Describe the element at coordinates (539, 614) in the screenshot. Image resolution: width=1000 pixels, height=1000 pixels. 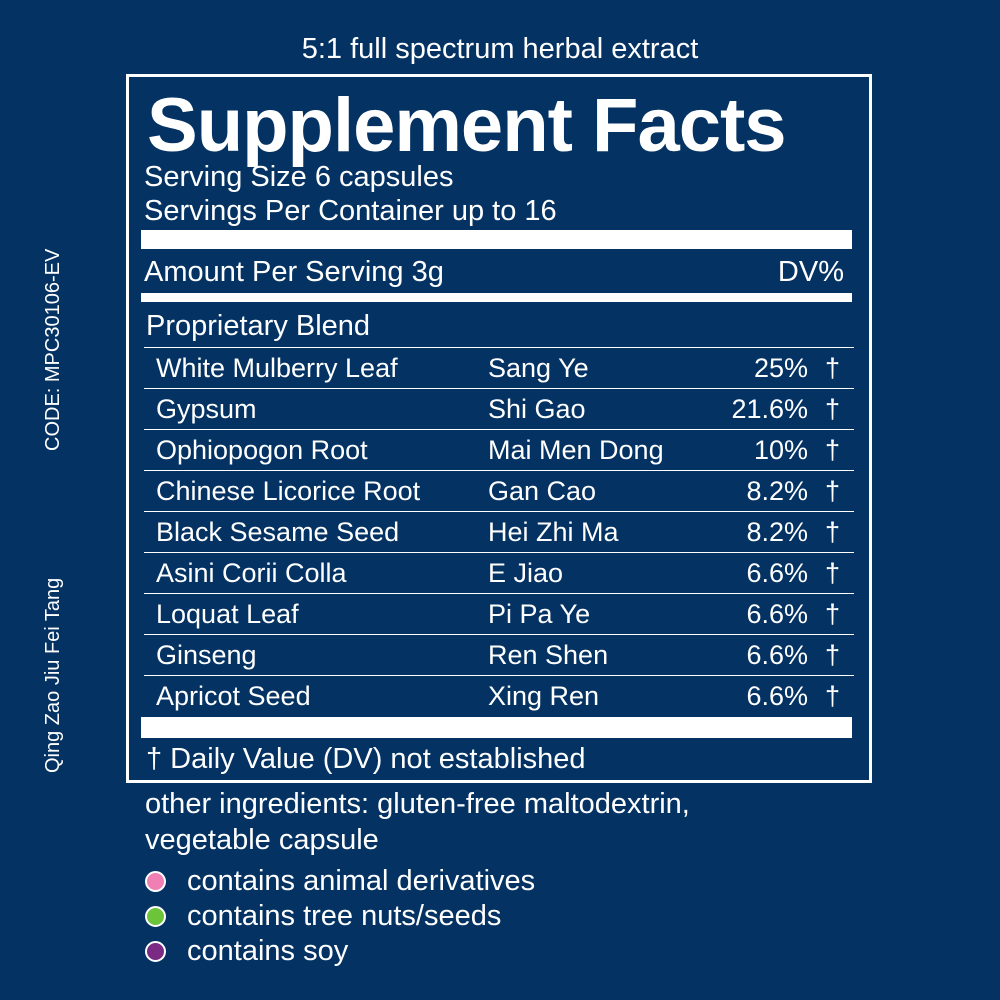
I see `ingredient-pinyin: Pi Pa Ye` at that location.